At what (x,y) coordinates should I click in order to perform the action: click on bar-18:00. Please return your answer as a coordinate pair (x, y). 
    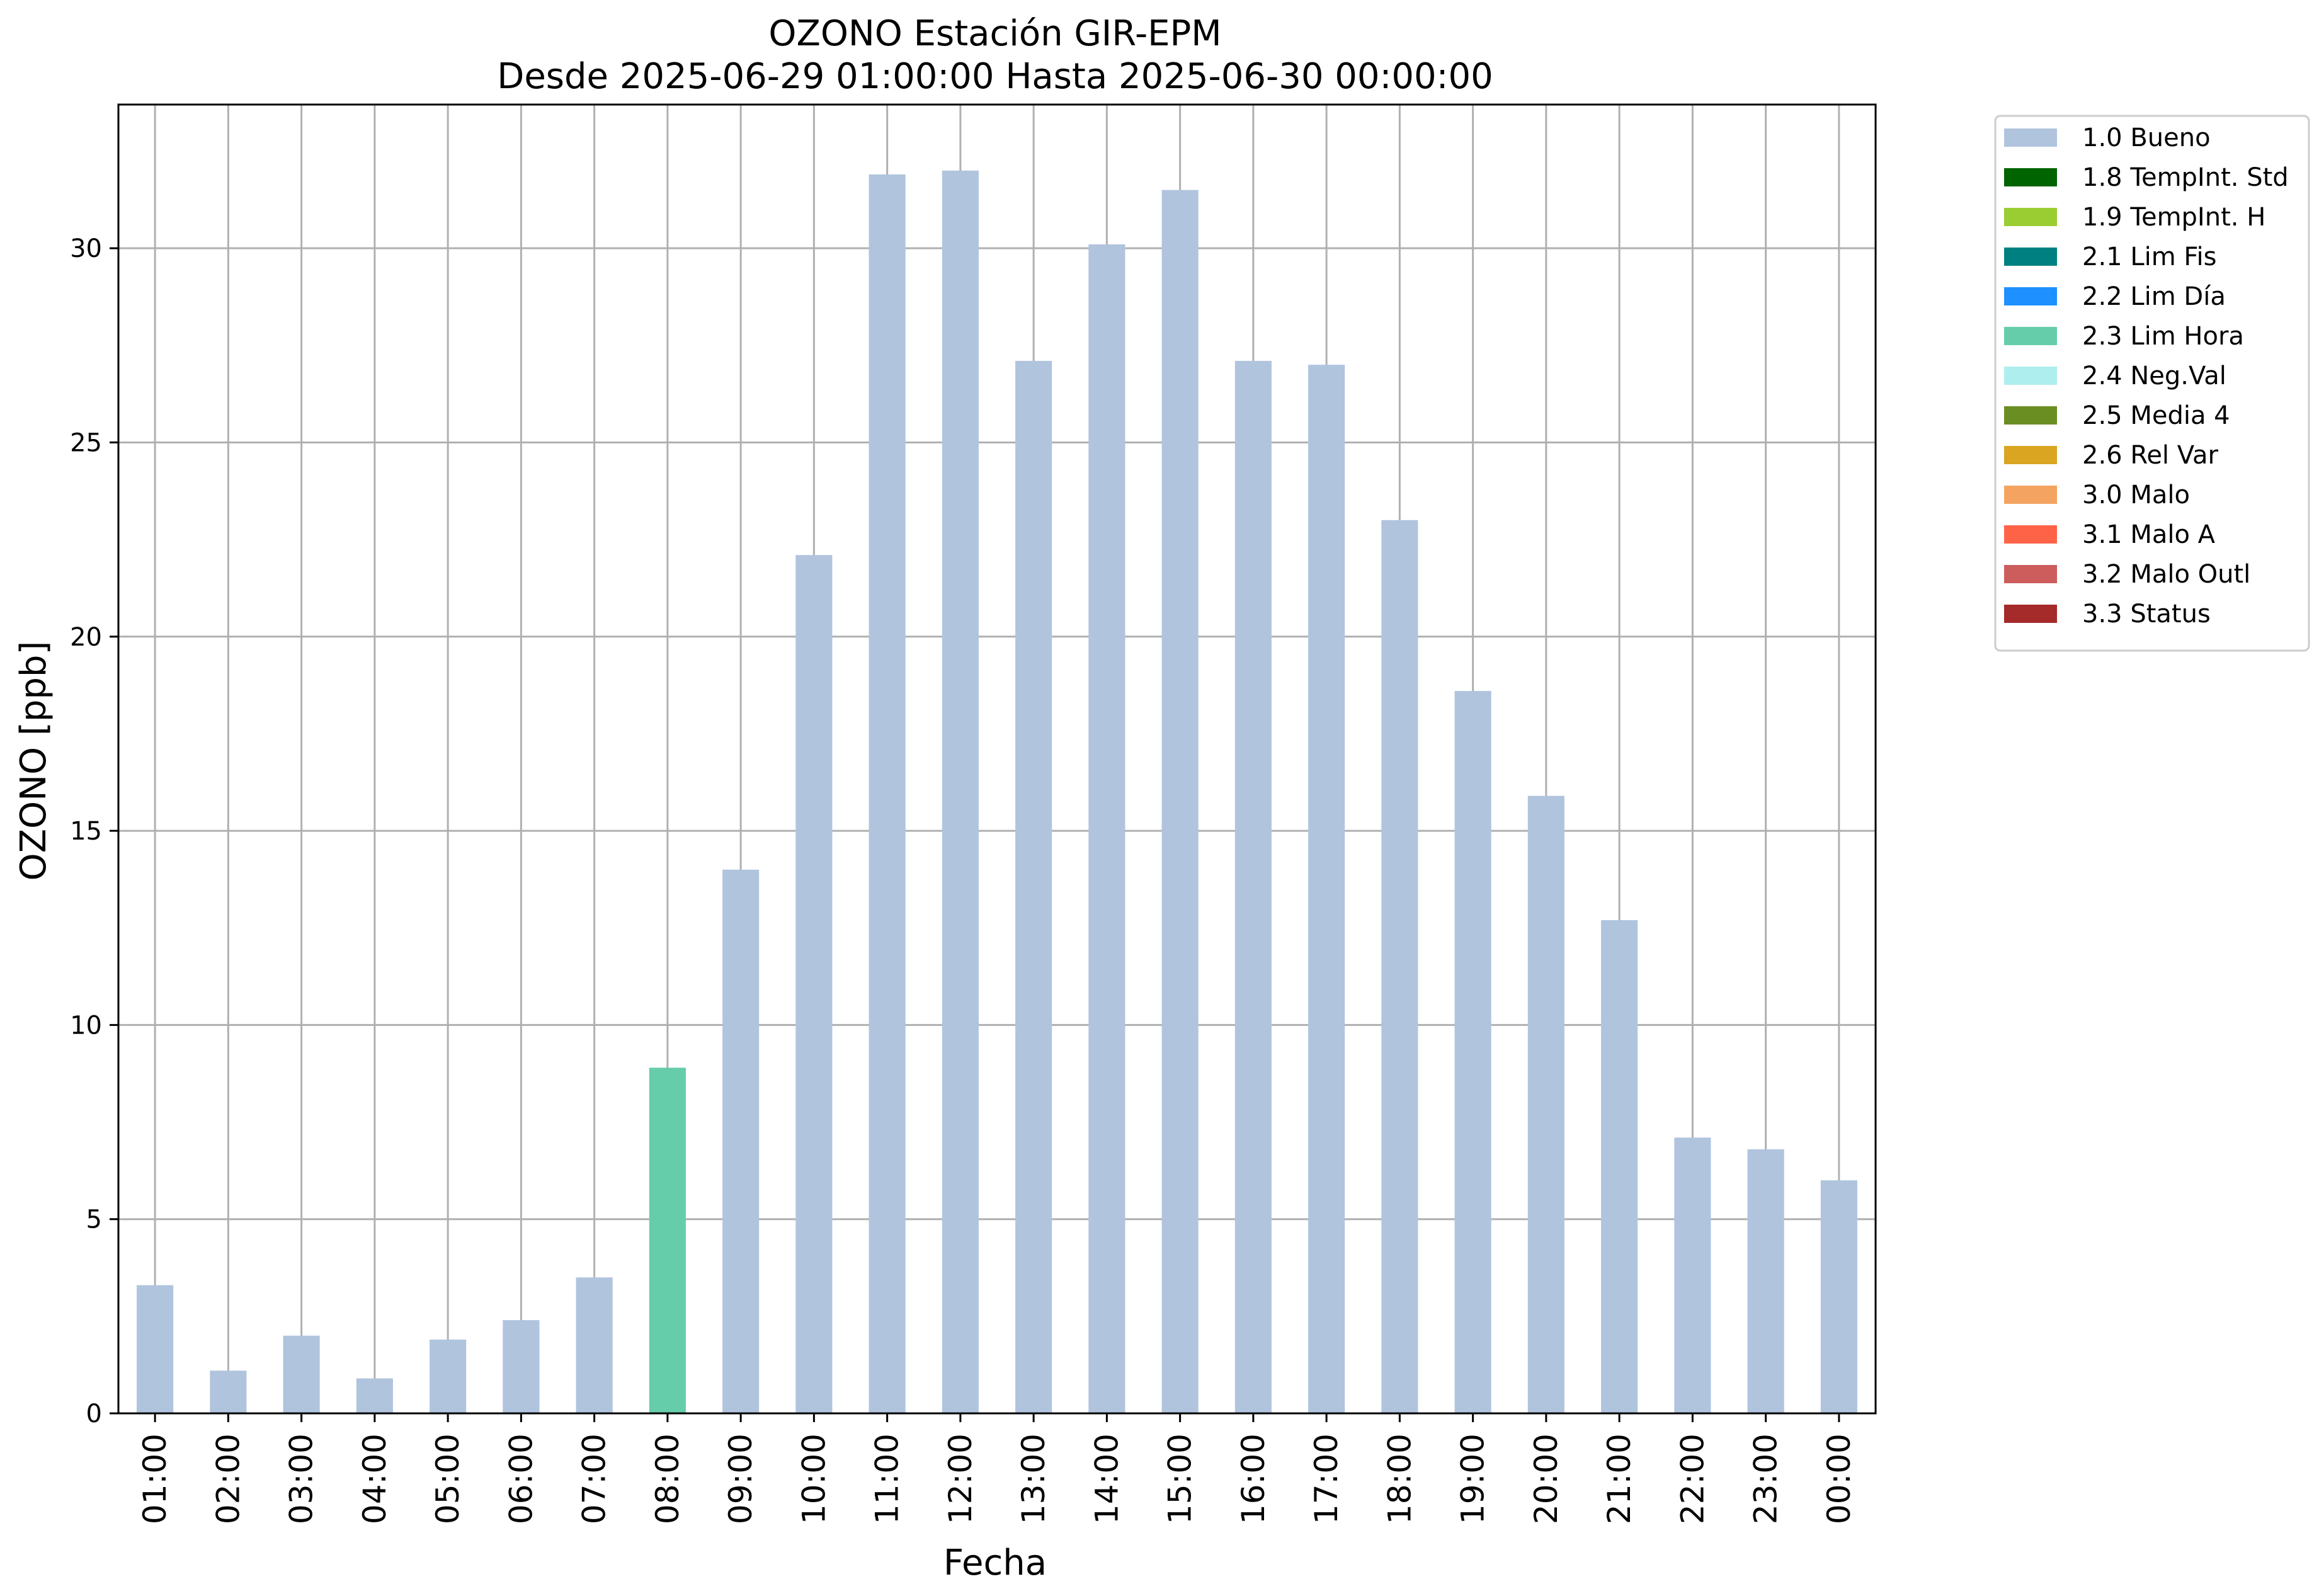
    Looking at the image, I should click on (1399, 966).